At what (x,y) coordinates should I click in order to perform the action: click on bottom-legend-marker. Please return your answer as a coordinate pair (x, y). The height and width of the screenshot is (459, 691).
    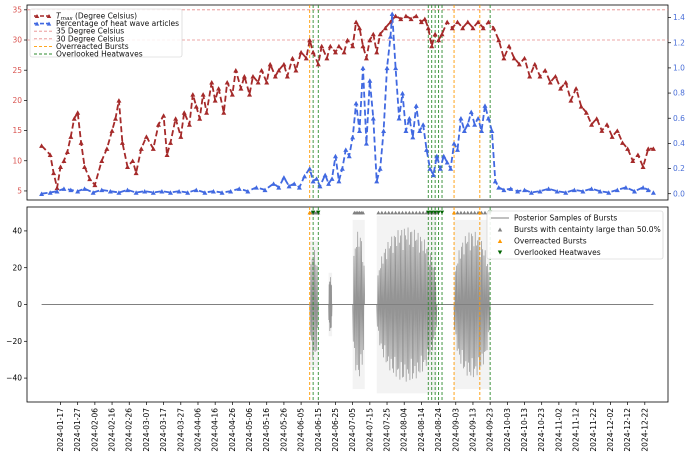
    Looking at the image, I should click on (500, 252).